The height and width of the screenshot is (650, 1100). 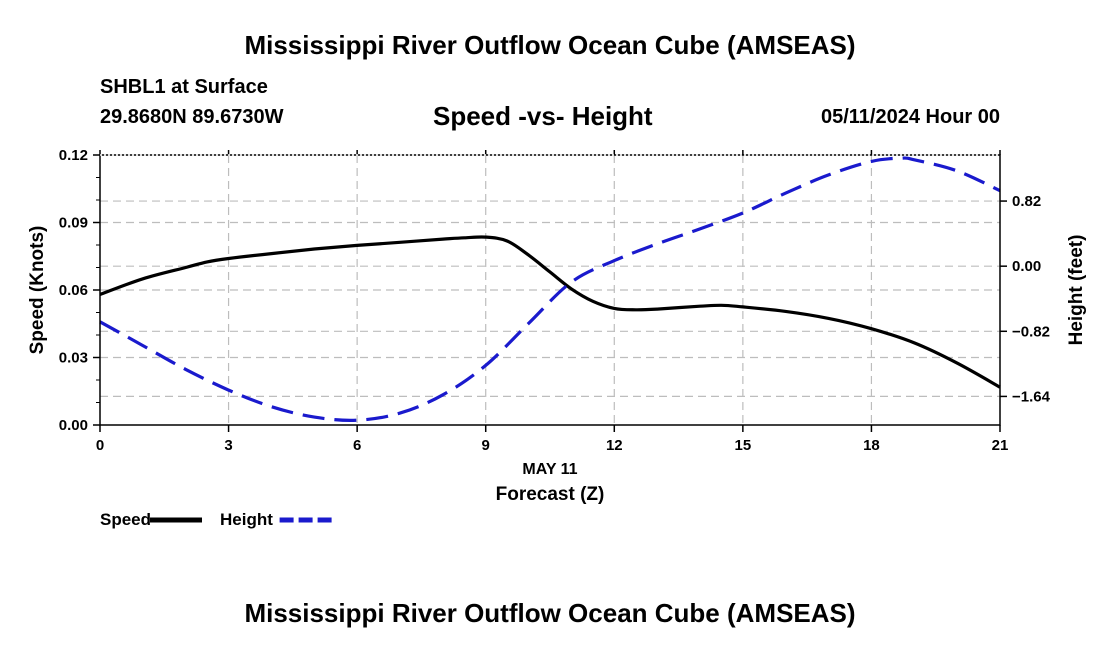 I want to click on y2-tick-label: −0.82, so click(x=1031, y=331).